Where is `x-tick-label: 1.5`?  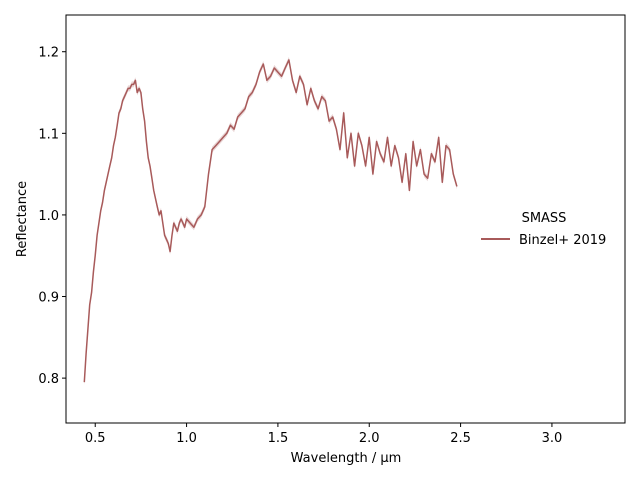
x-tick-label: 1.5 is located at coordinates (278, 438).